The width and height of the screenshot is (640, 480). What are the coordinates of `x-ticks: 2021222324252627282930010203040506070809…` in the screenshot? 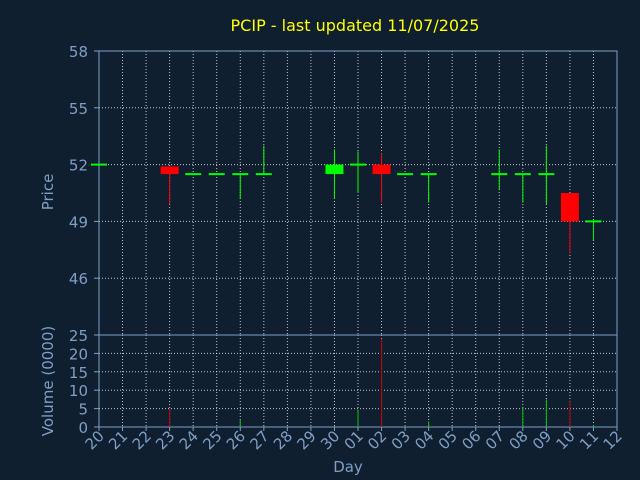 It's located at (354, 440).